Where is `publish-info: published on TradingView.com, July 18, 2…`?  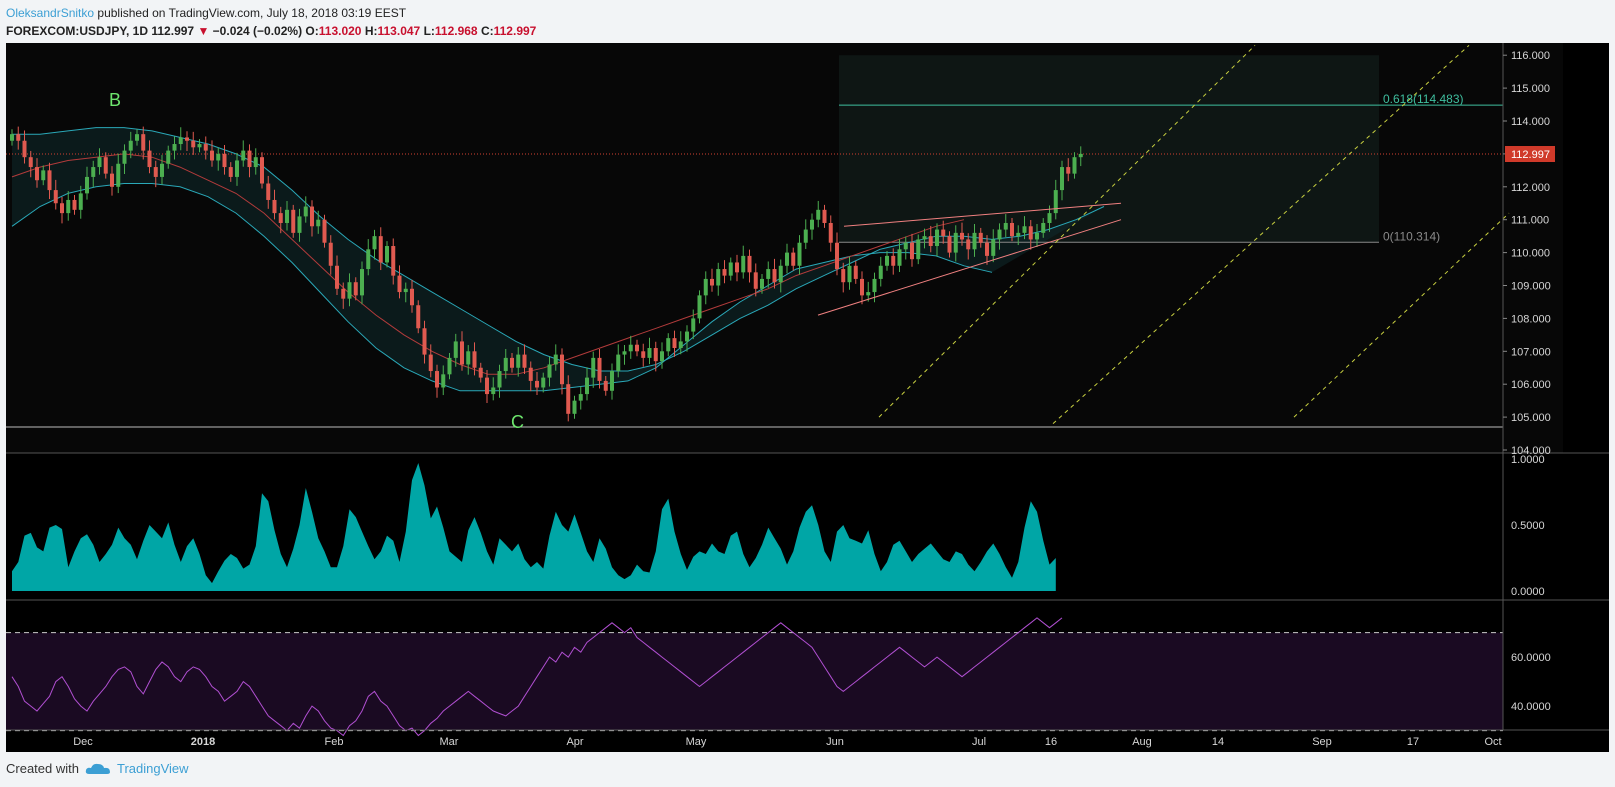
publish-info: published on TradingView.com, July 18, 2… is located at coordinates (252, 13).